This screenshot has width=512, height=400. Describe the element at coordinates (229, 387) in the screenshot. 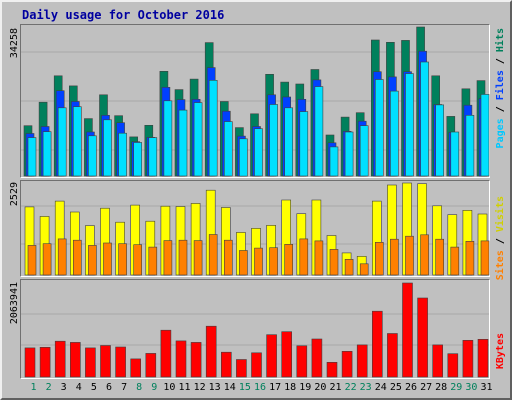

I see `x-tick-label: 14` at that location.